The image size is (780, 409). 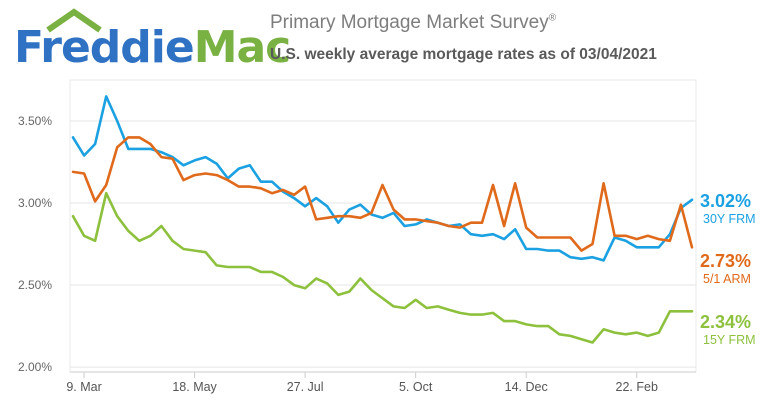 What do you see at coordinates (35, 244) in the screenshot?
I see `y-axis: 2.00% 2.50% 3.00% 3.50%` at bounding box center [35, 244].